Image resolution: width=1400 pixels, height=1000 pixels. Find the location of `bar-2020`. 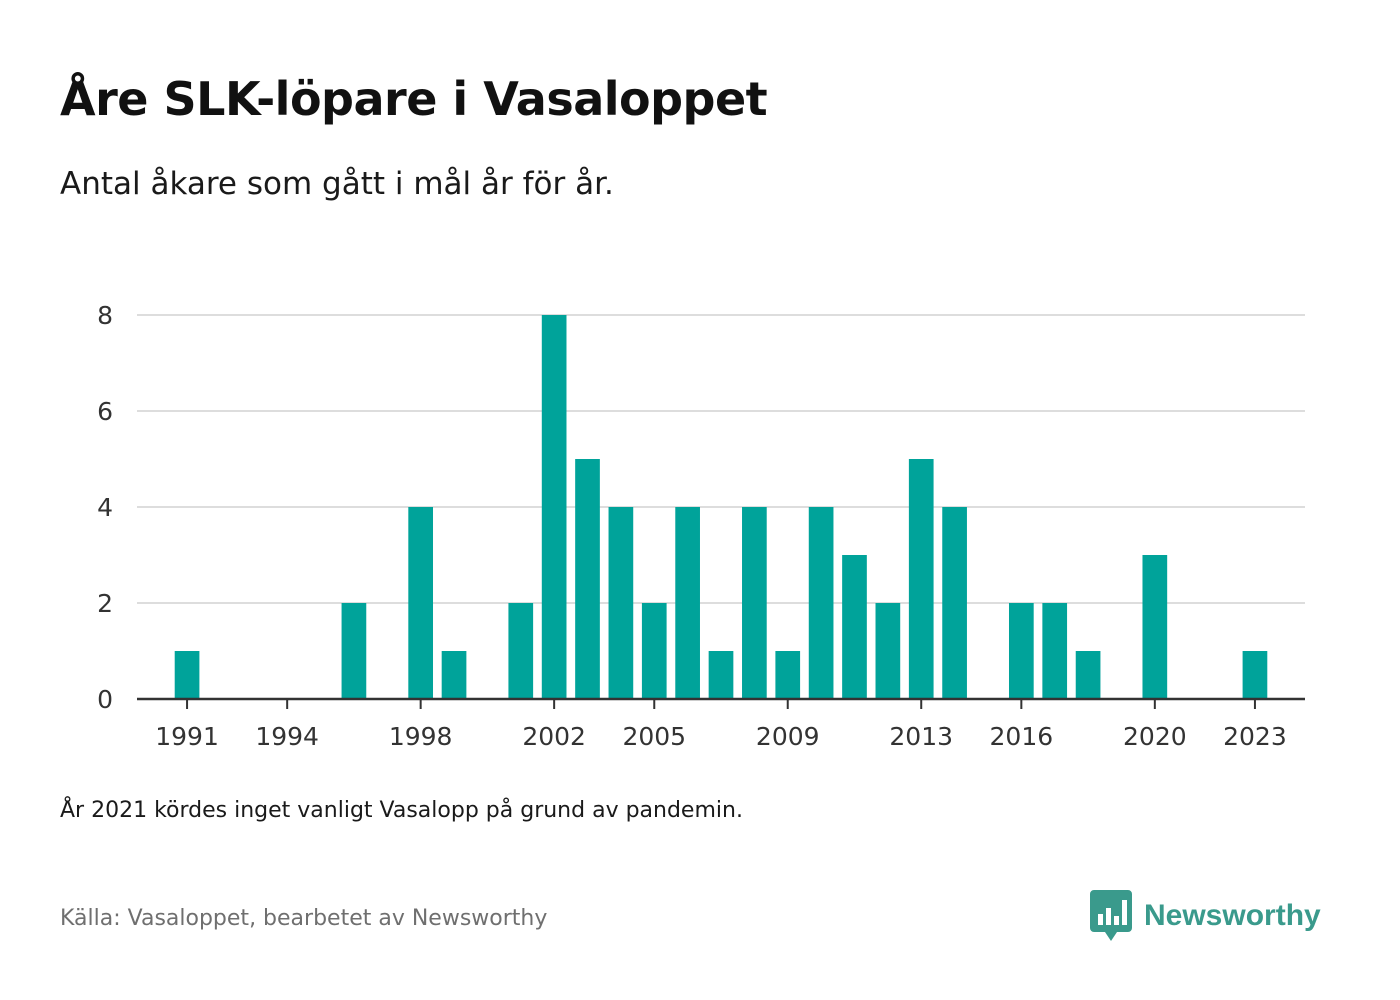

bar-2020 is located at coordinates (1155, 627).